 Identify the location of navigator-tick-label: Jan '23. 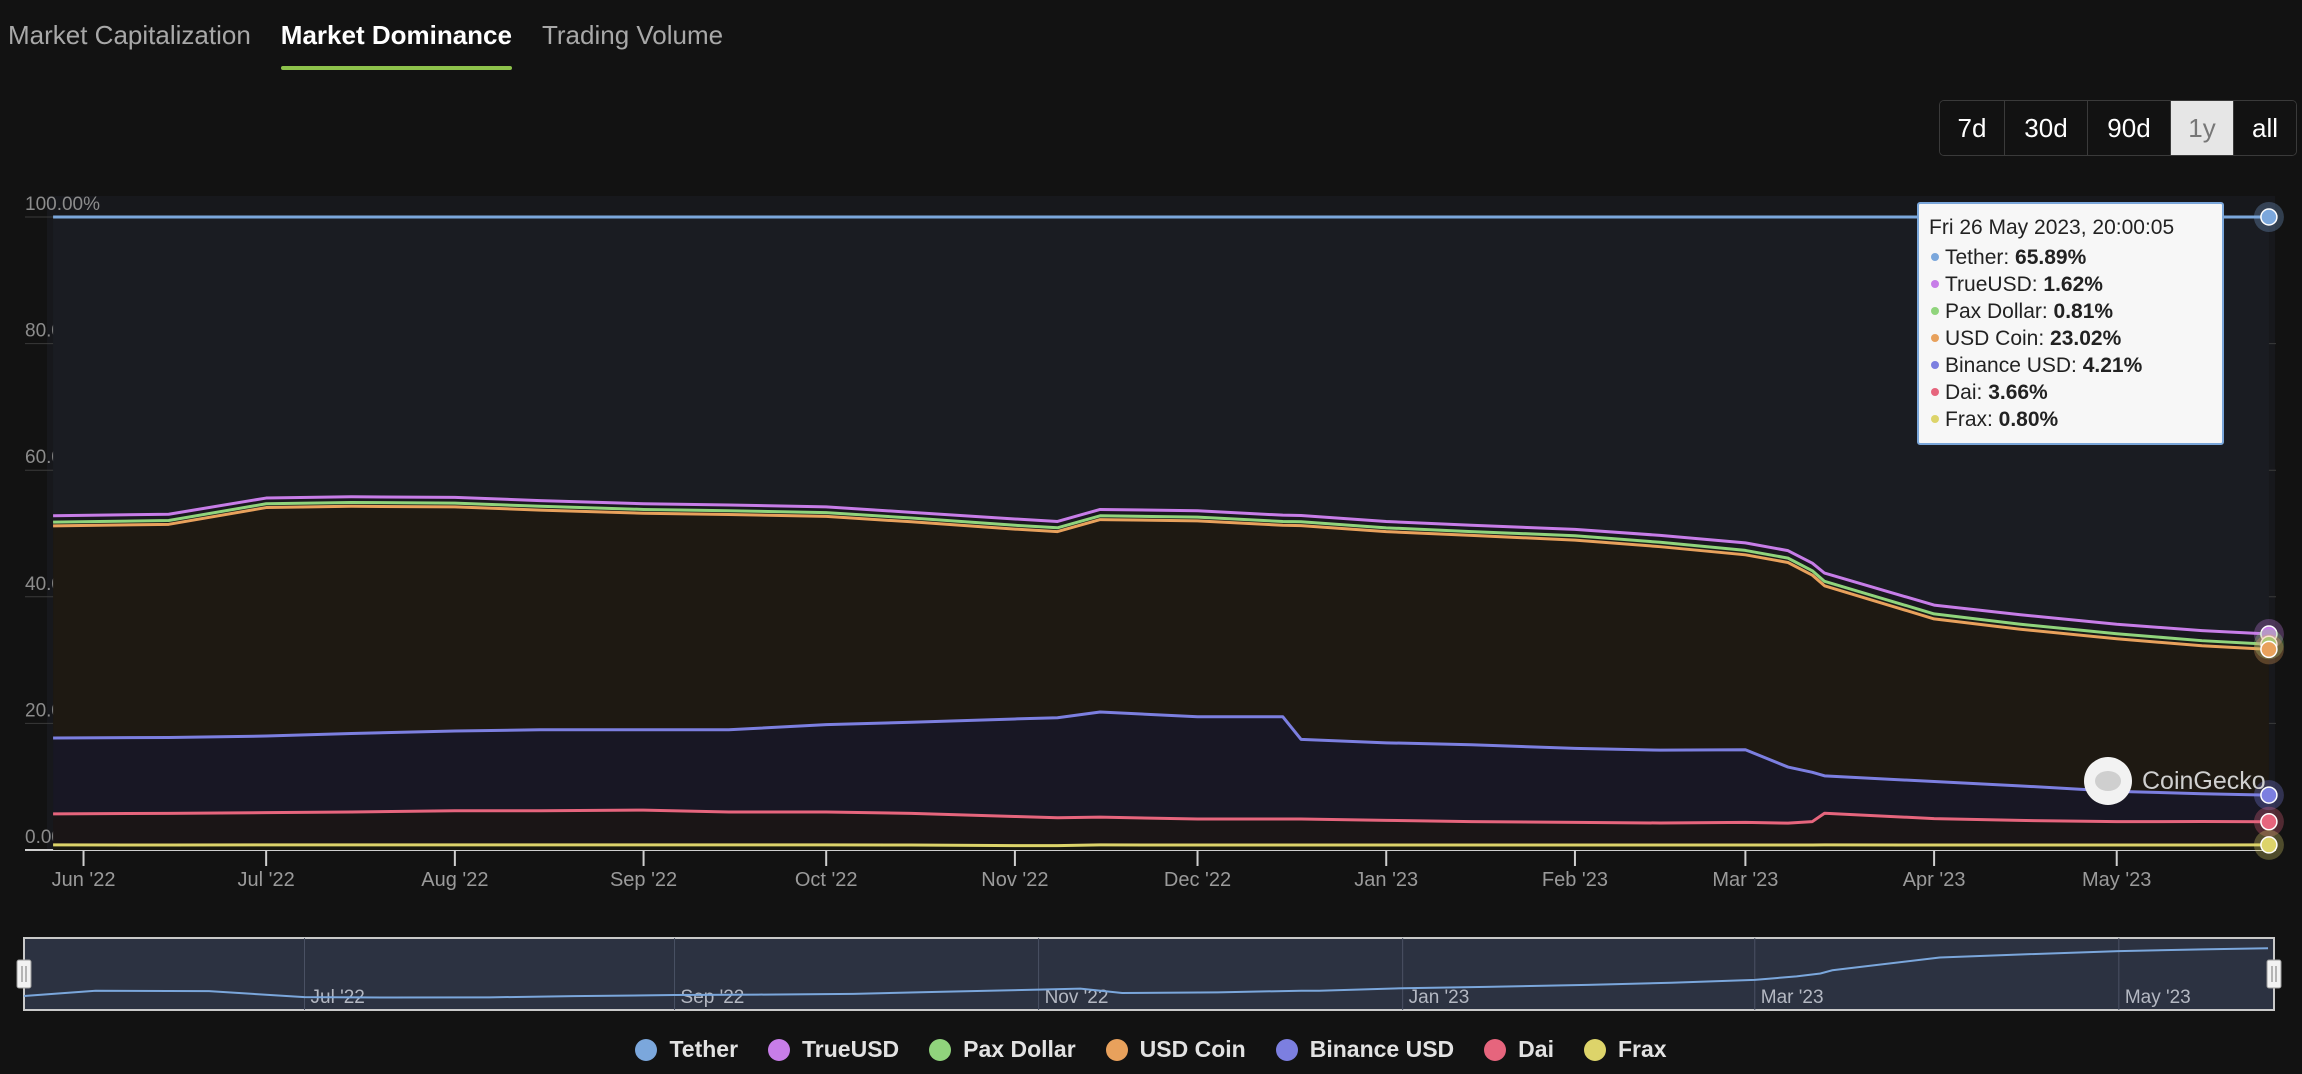
(1439, 997).